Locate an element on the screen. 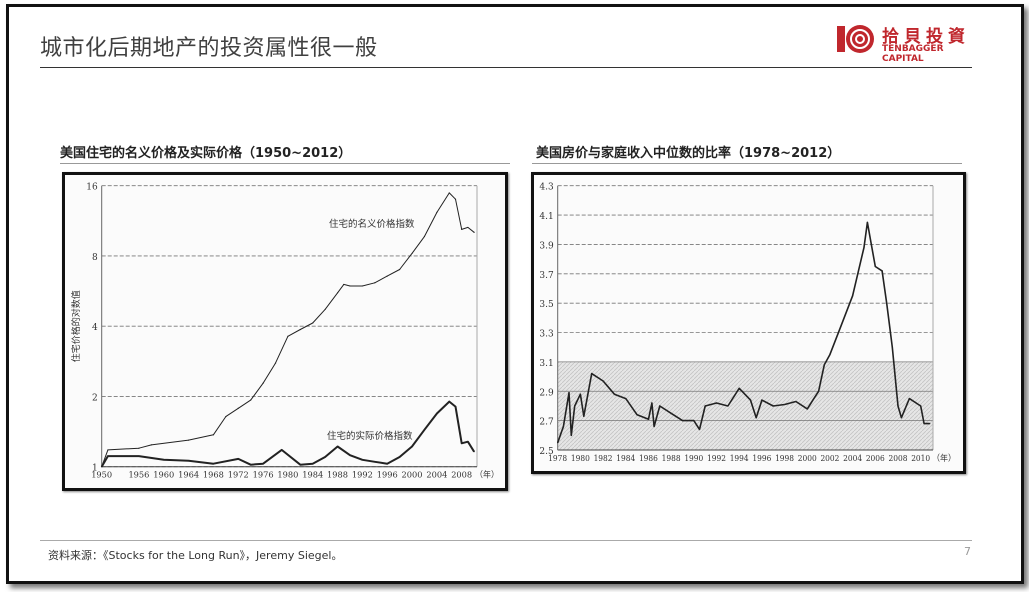 The width and height of the screenshot is (1029, 592). x-tick-label: 1992 is located at coordinates (362, 476).